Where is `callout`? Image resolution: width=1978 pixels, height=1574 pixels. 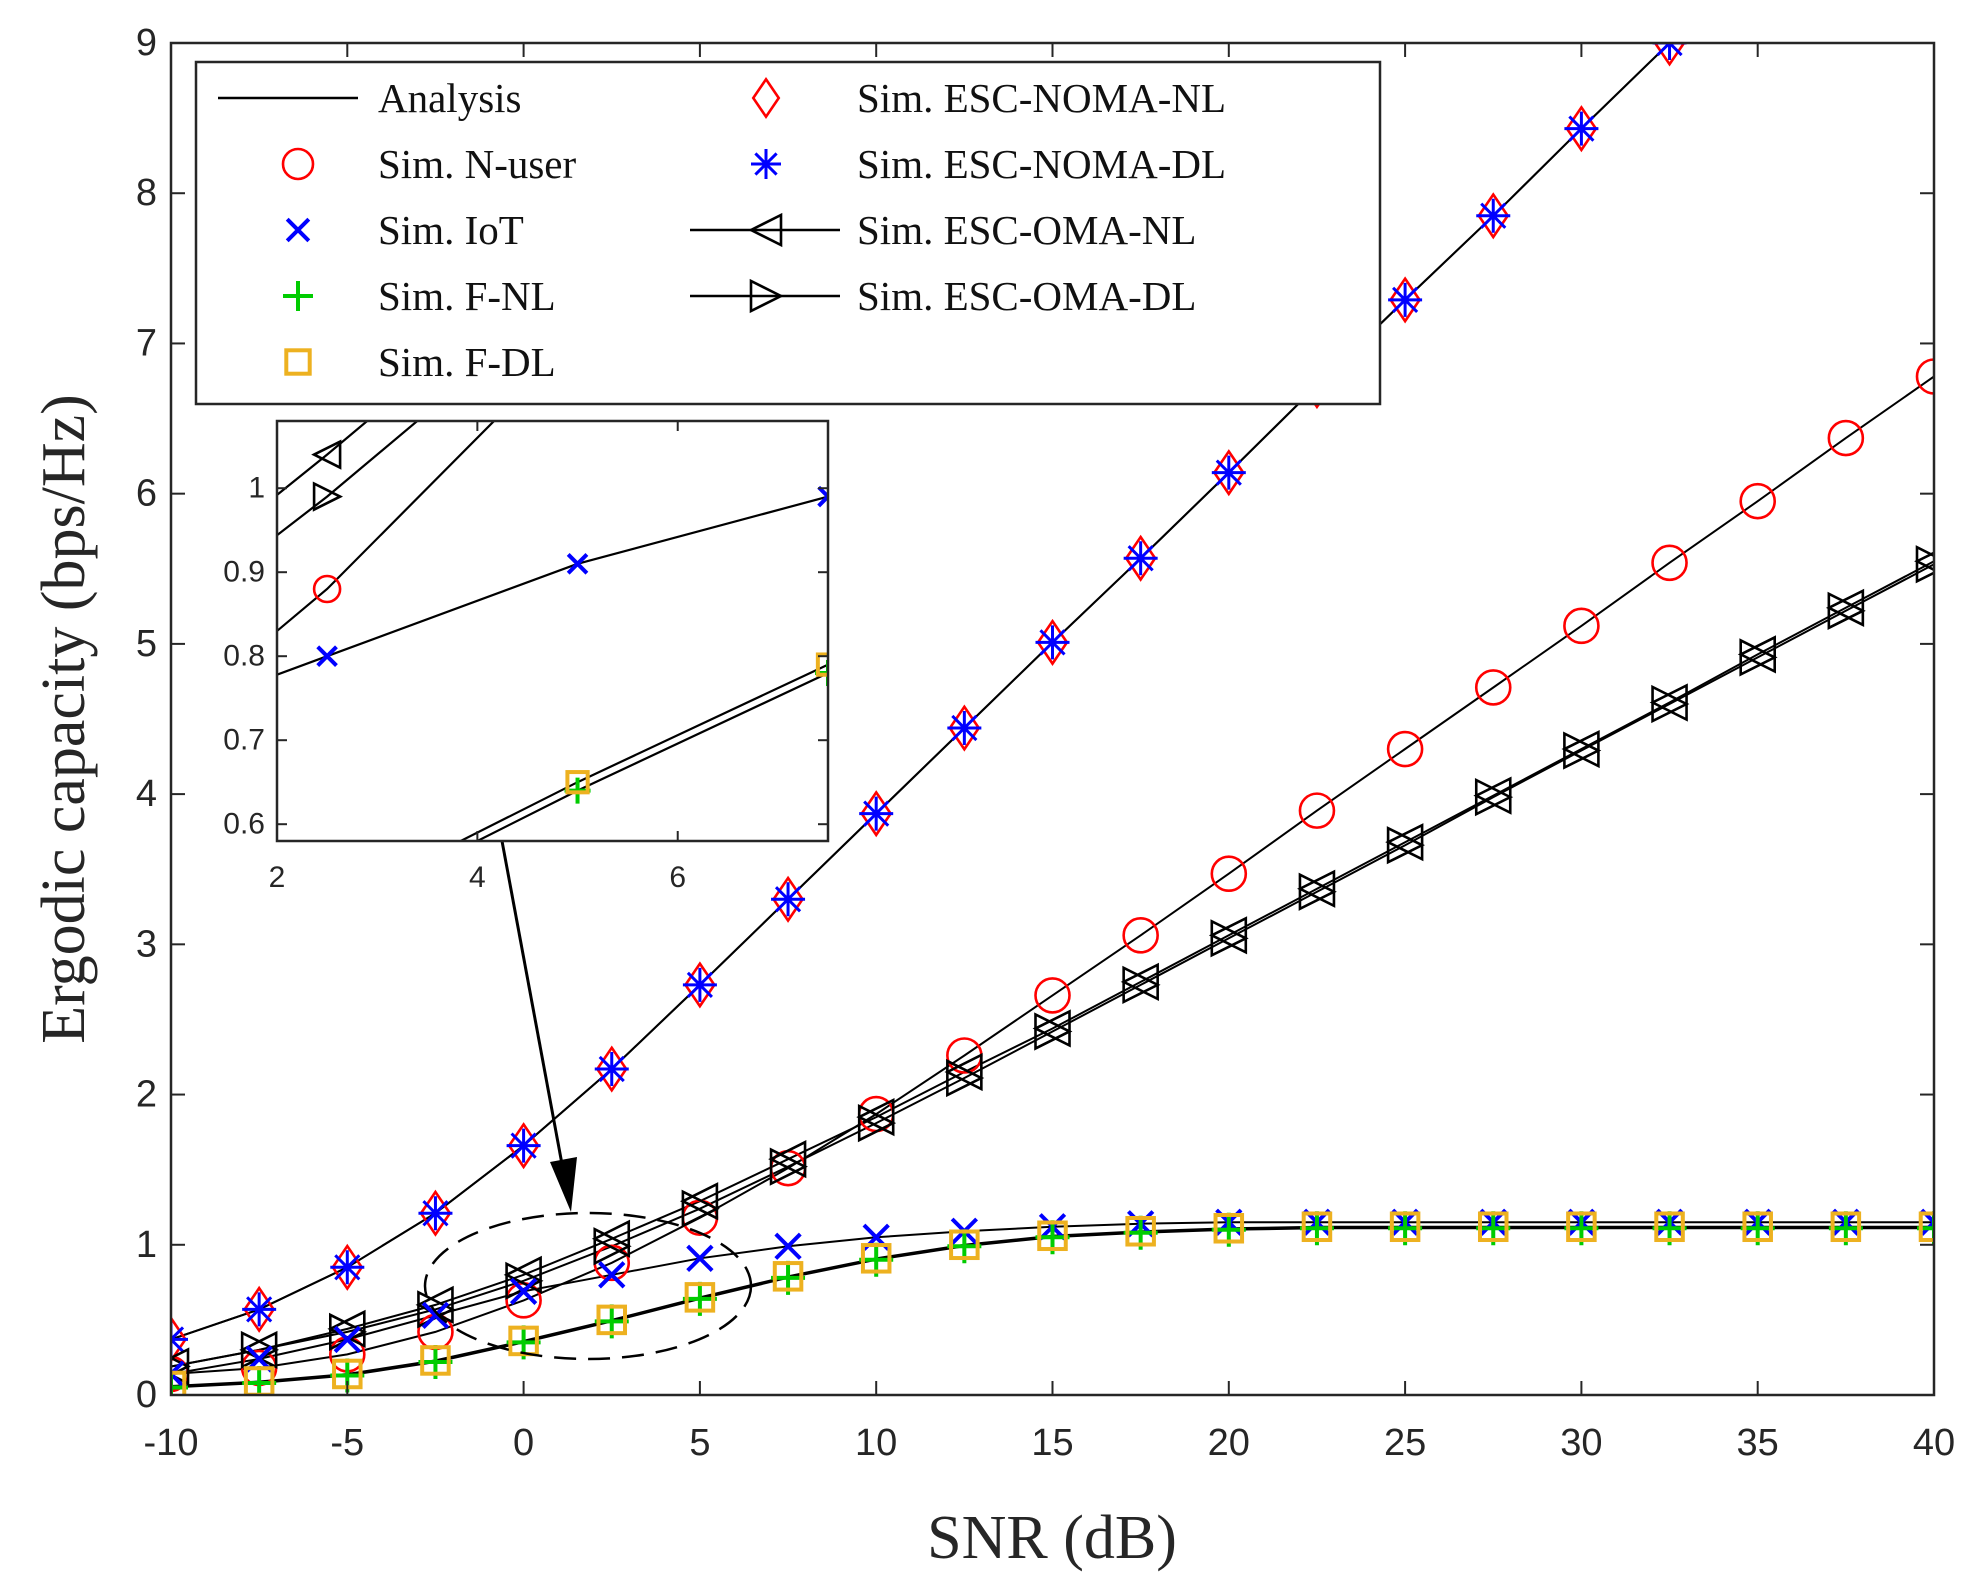 callout is located at coordinates (588, 1100).